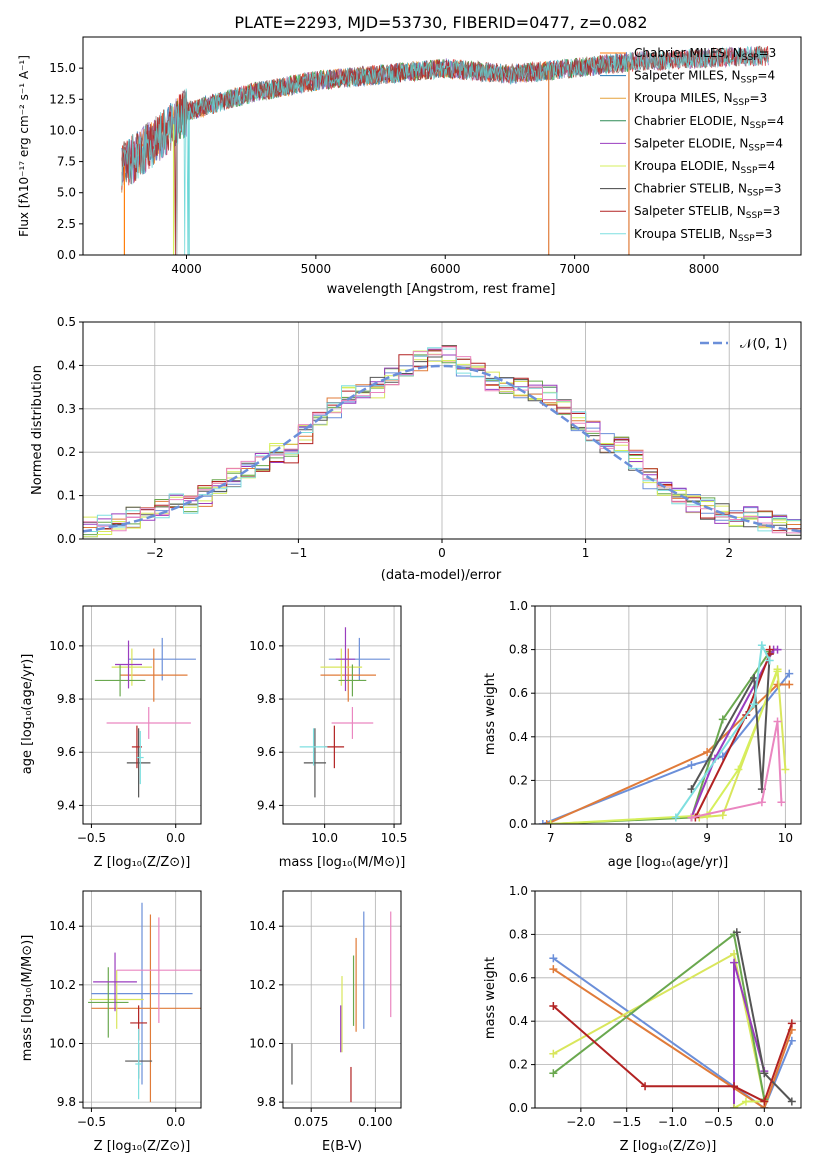 This screenshot has width=819, height=1170. What do you see at coordinates (155, 553) in the screenshot?
I see `x-tick-label: −2` at bounding box center [155, 553].